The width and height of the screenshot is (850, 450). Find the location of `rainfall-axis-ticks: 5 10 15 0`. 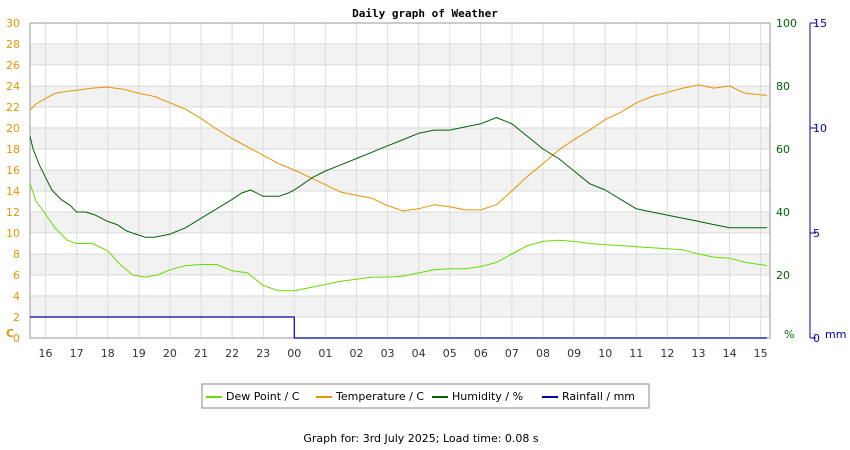

rainfall-axis-ticks: 5 10 15 0 is located at coordinates (818, 181).